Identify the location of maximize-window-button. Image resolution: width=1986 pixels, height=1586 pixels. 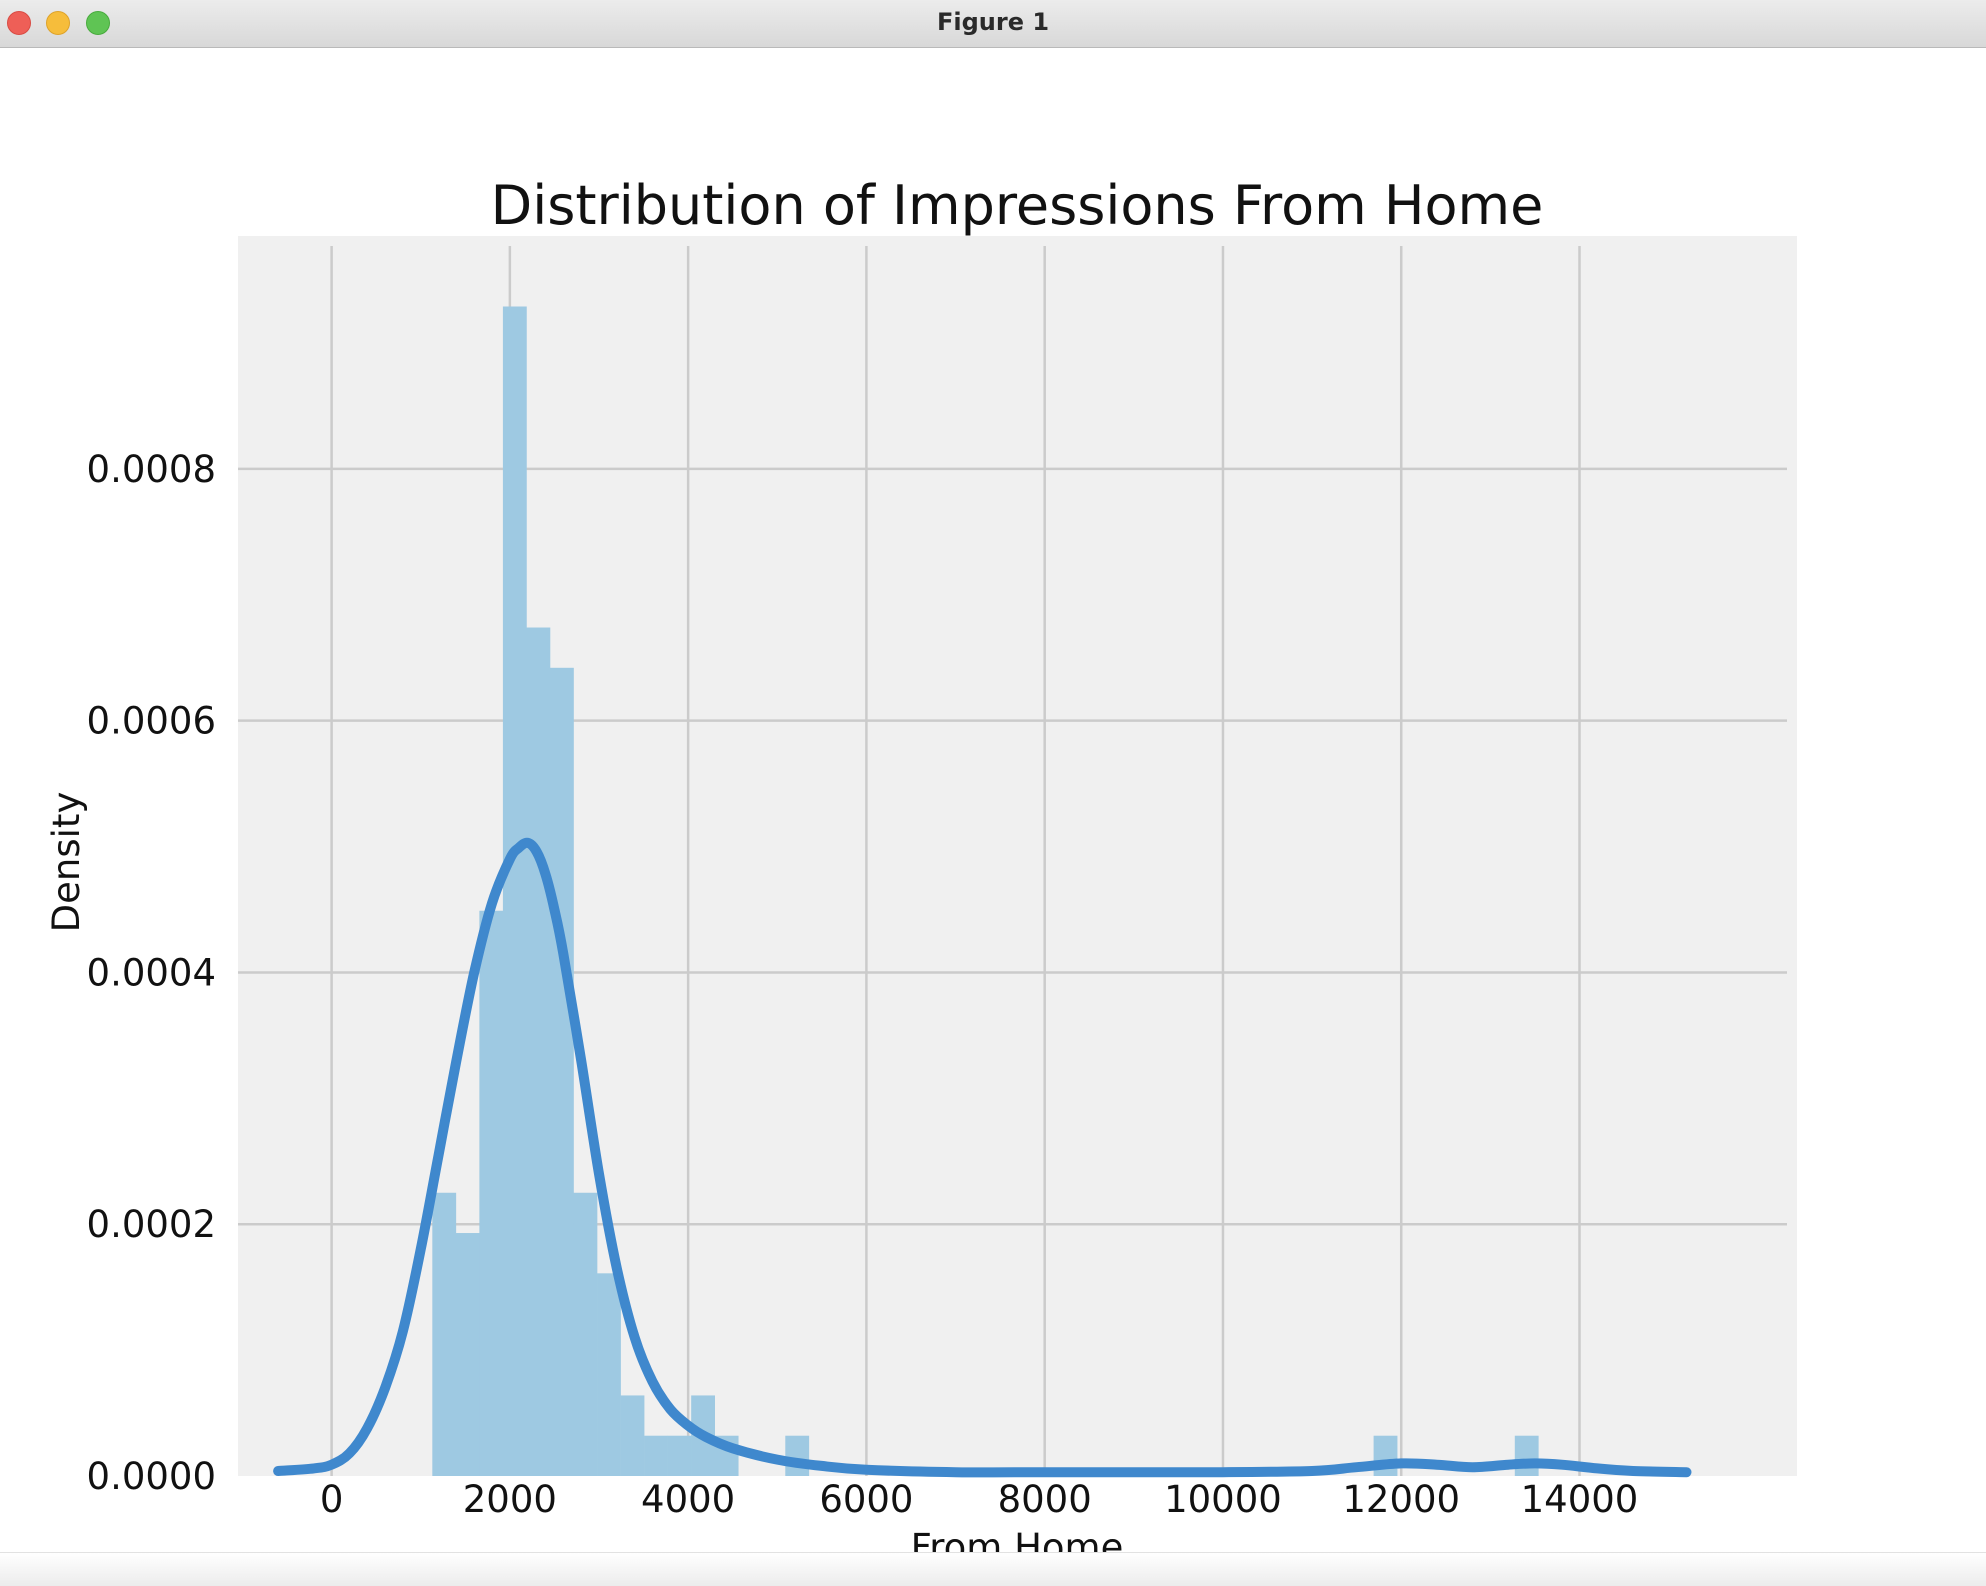
(98, 23).